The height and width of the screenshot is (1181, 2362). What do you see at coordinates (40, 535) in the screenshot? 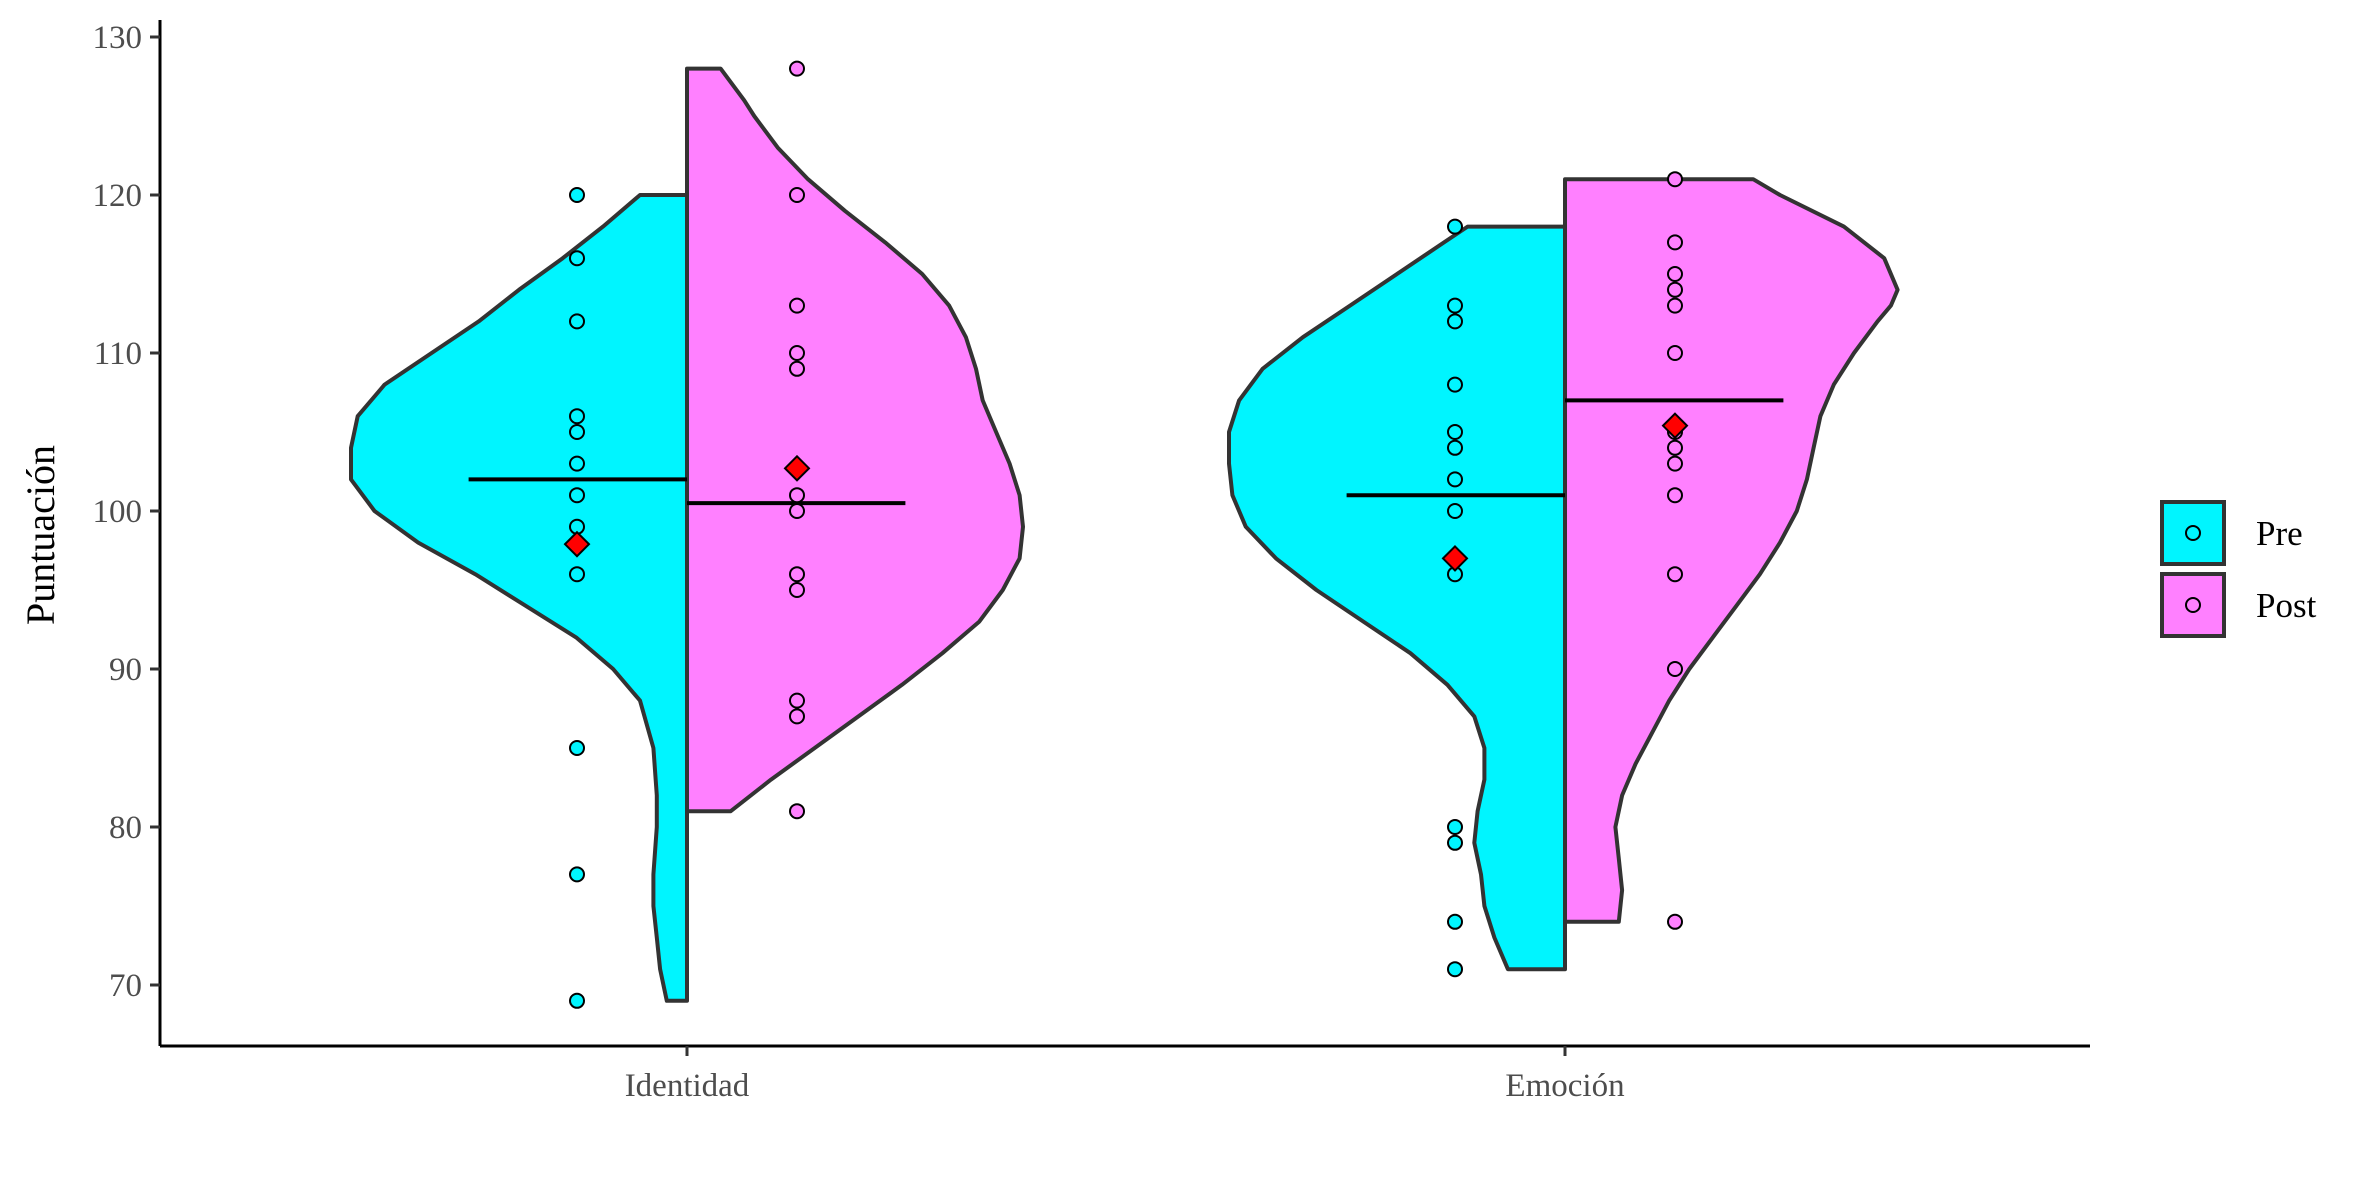
I see `y-axis-title: Puntuación` at bounding box center [40, 535].